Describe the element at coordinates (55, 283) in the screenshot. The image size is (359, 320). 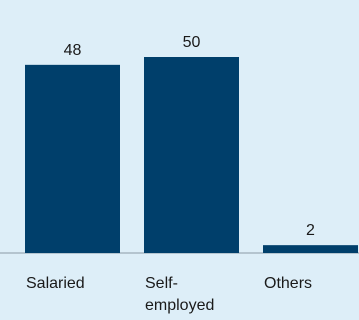
I see `category-label-0: Salaried` at that location.